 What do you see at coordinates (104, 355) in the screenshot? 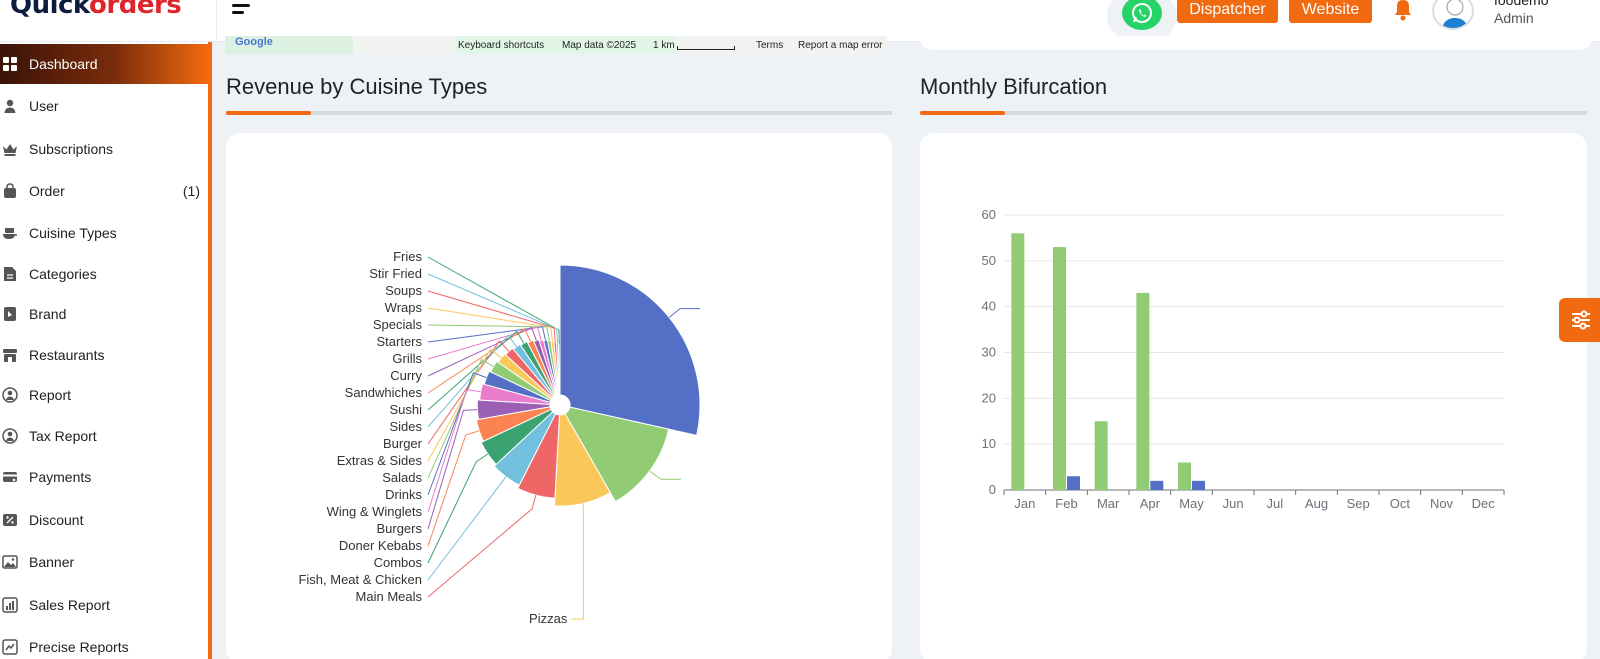
I see `sidebar-item-restaurants: Restaurants` at bounding box center [104, 355].